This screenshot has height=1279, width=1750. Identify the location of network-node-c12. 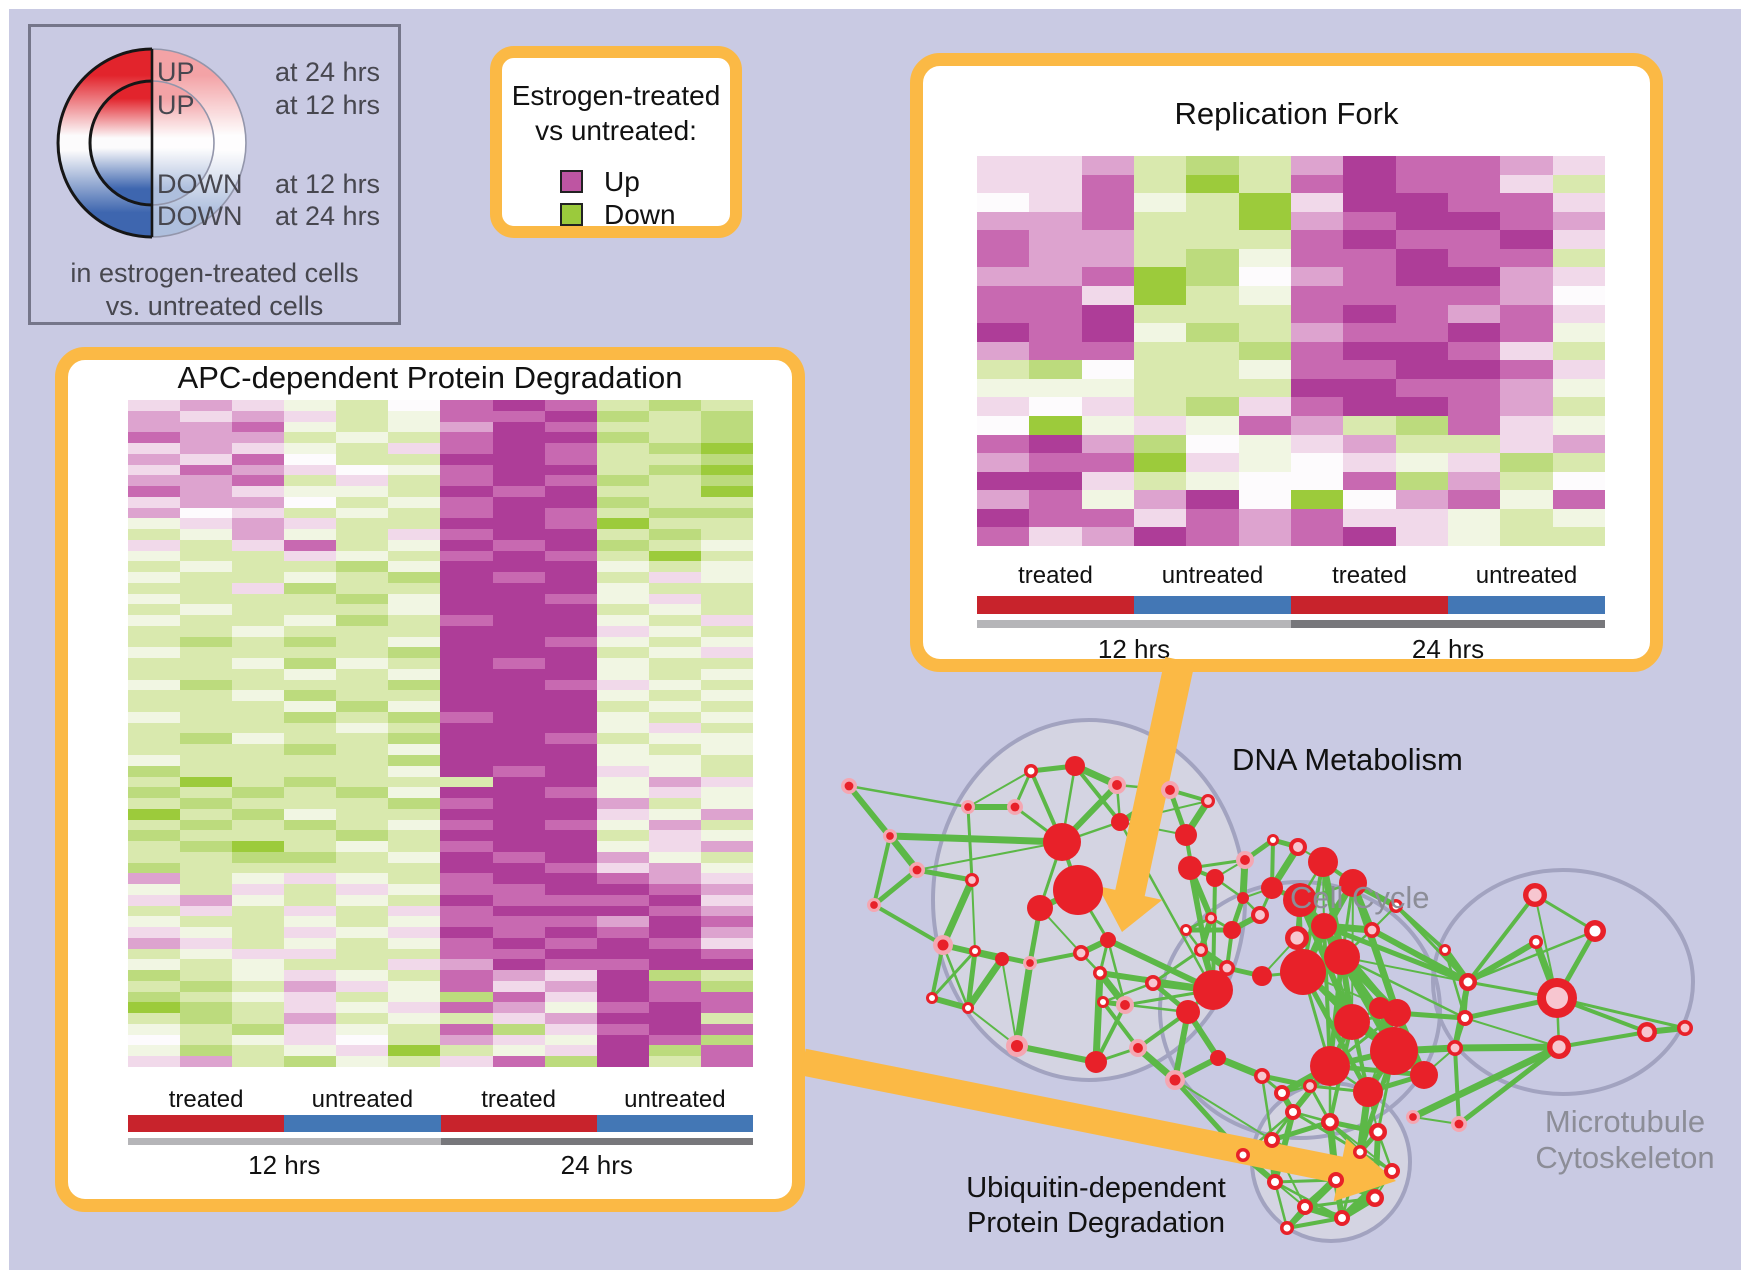
(1324, 926).